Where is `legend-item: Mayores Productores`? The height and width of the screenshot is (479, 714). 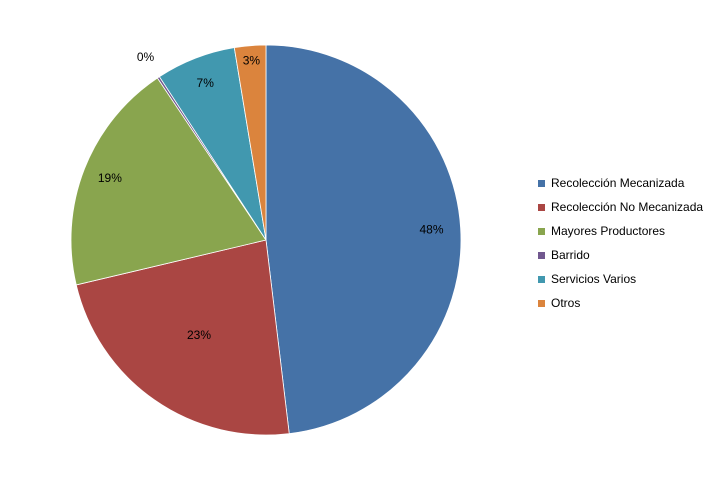
legend-item: Mayores Productores is located at coordinates (620, 231).